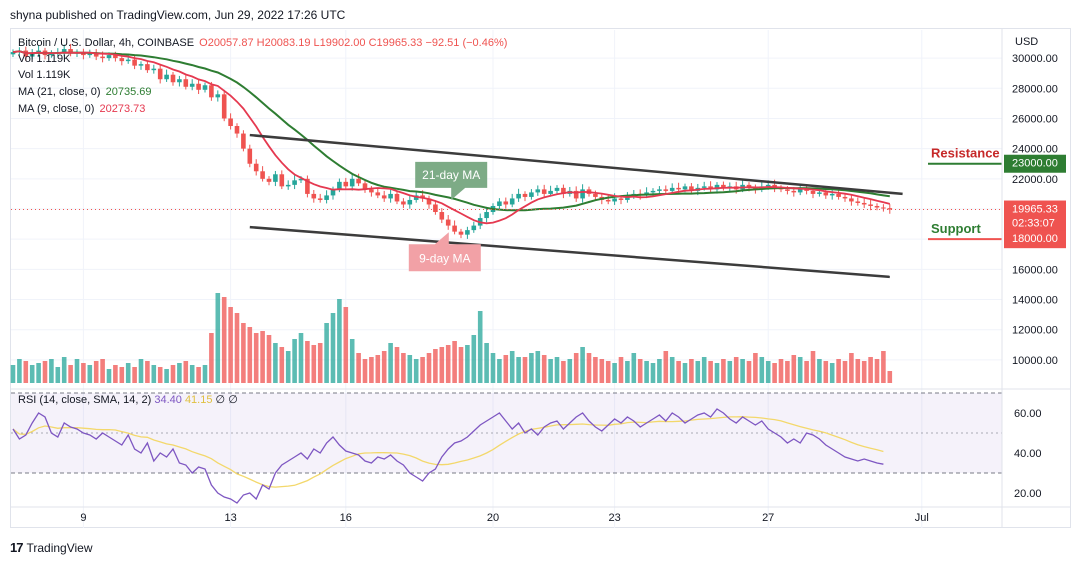  Describe the element at coordinates (1035, 270) in the screenshot. I see `price-tick-label: 16000.00` at that location.